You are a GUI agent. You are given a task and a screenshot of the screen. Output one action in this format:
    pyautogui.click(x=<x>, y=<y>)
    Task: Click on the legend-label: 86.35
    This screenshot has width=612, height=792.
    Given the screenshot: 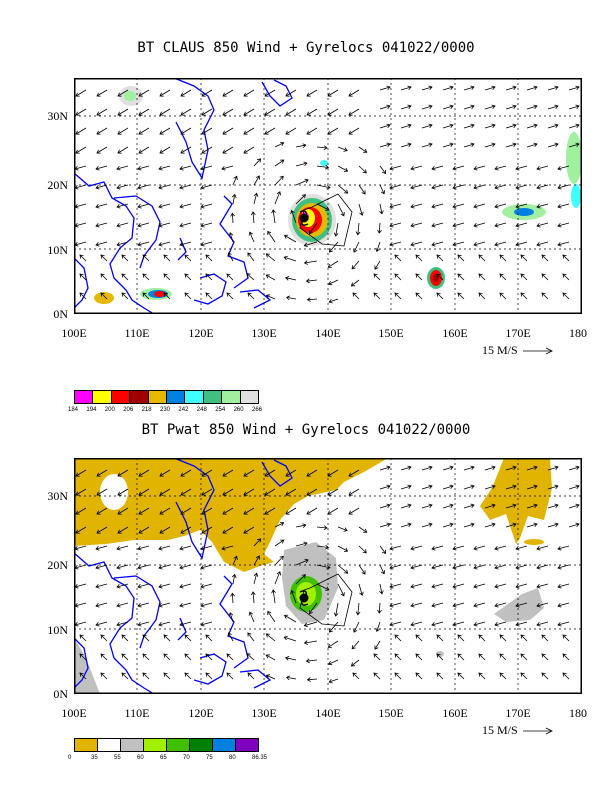 What is the action you would take?
    pyautogui.click(x=260, y=758)
    